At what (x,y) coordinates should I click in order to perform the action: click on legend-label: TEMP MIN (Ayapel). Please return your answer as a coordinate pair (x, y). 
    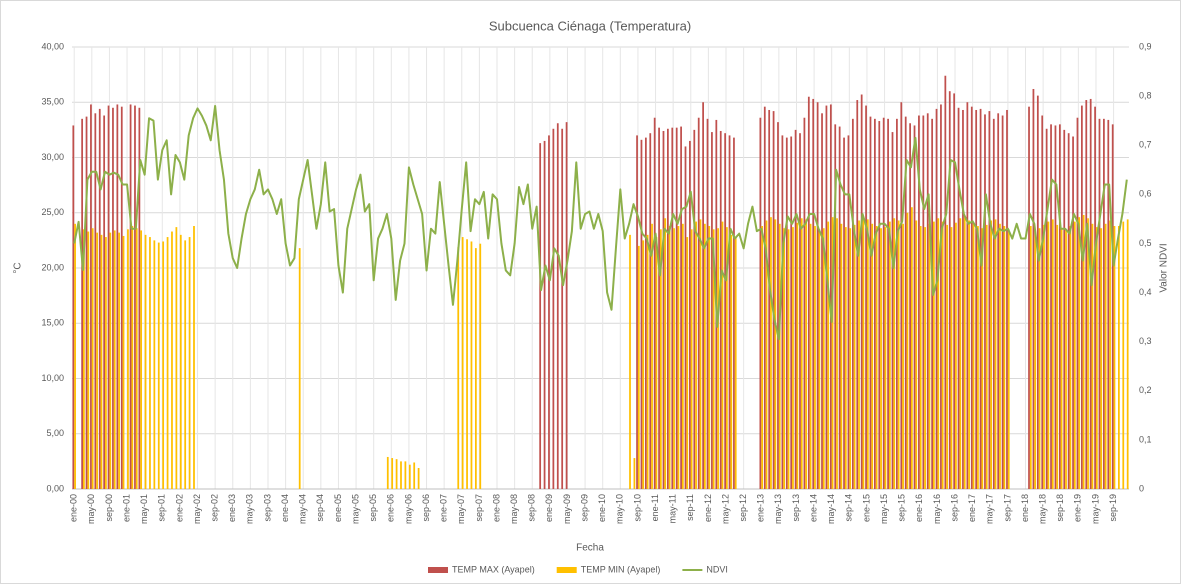
    Looking at the image, I should click on (621, 569).